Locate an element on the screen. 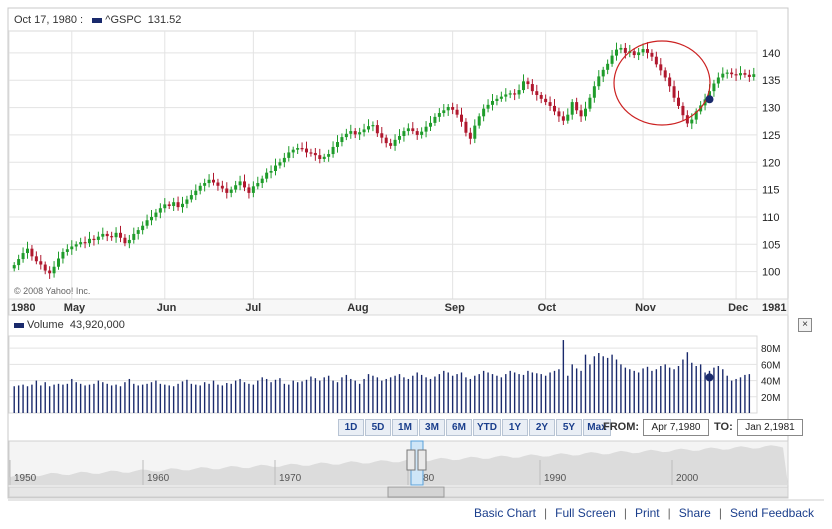  share-link: Share is located at coordinates (694, 513).